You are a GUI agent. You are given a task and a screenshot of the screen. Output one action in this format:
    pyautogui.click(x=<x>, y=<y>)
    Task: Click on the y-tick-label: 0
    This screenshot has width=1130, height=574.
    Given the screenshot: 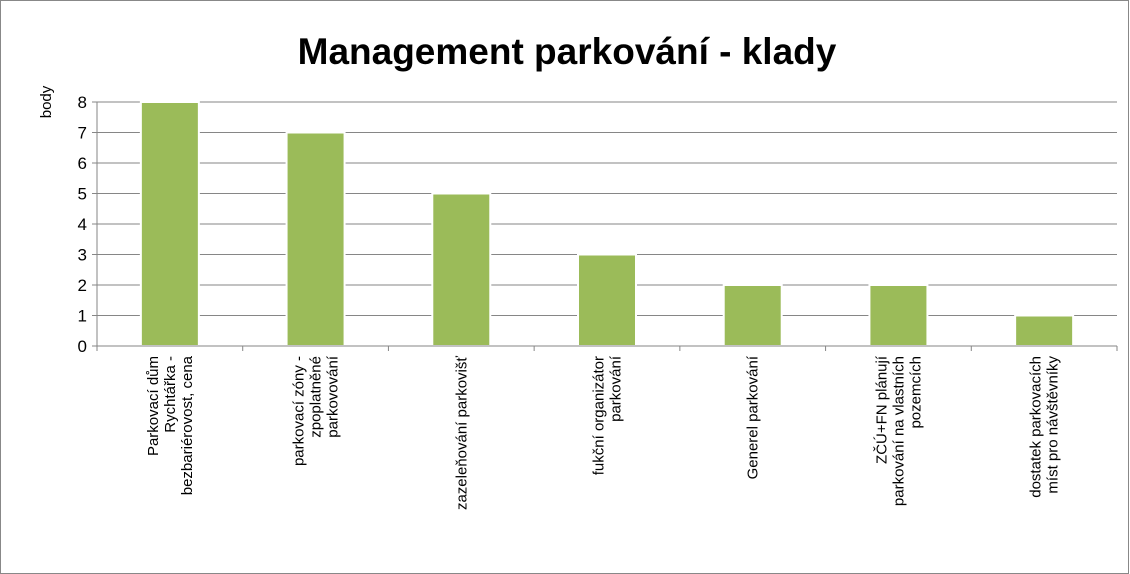 What is the action you would take?
    pyautogui.click(x=82, y=346)
    